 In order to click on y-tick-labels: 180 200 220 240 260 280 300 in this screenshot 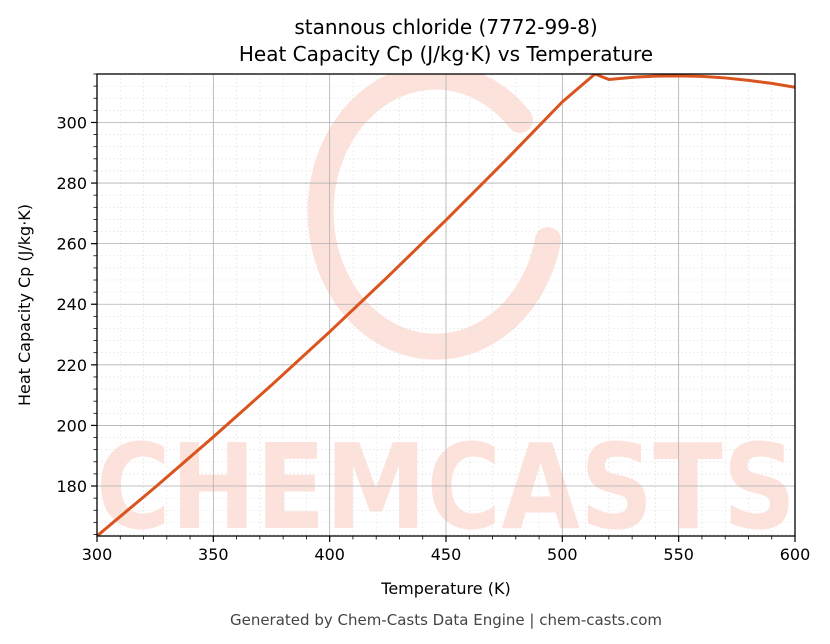, I will do `click(71, 304)`.